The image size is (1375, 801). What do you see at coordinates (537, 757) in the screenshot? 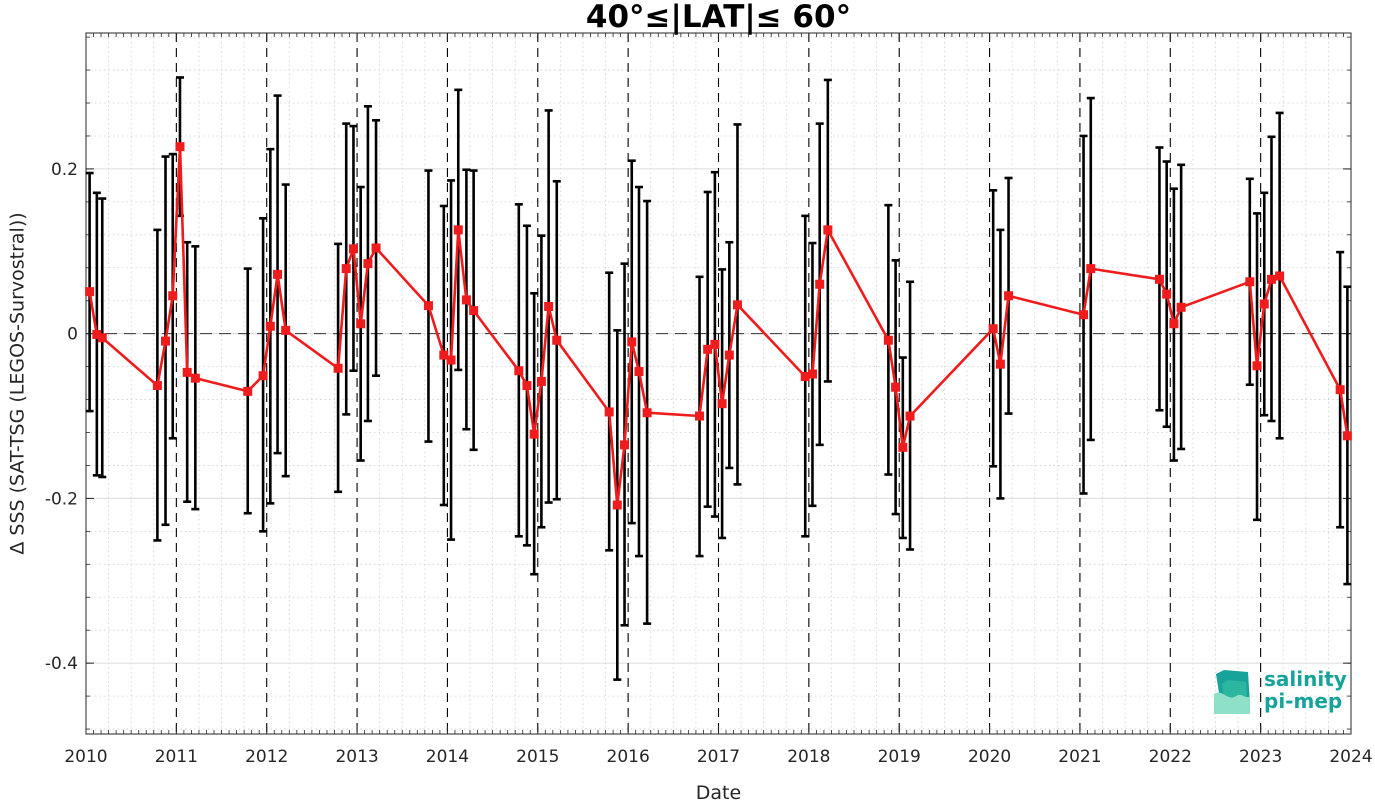
I see `x-tick-label: 2015` at bounding box center [537, 757].